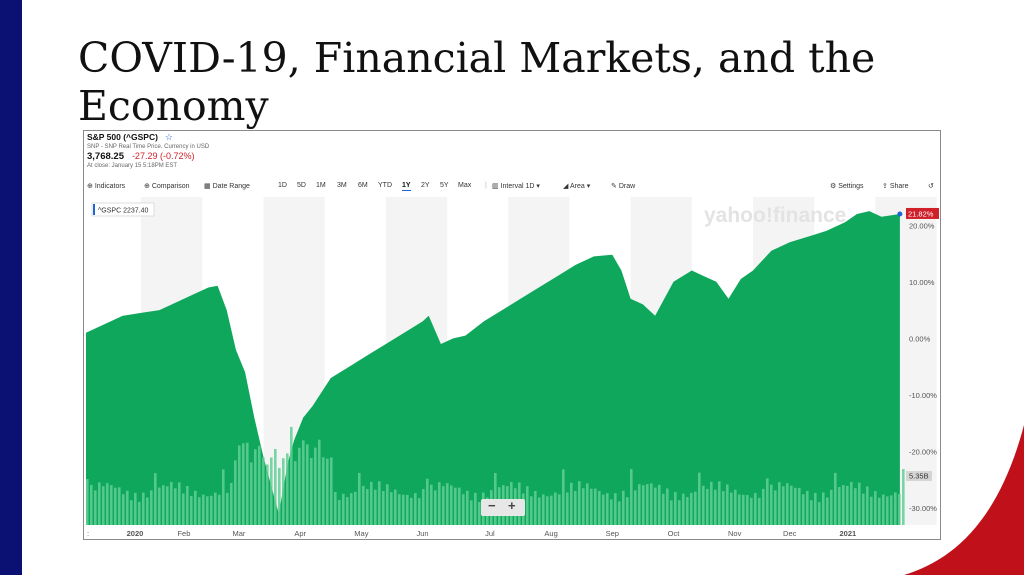  Describe the element at coordinates (512, 505) in the screenshot. I see `zoom-in-button: +` at that location.